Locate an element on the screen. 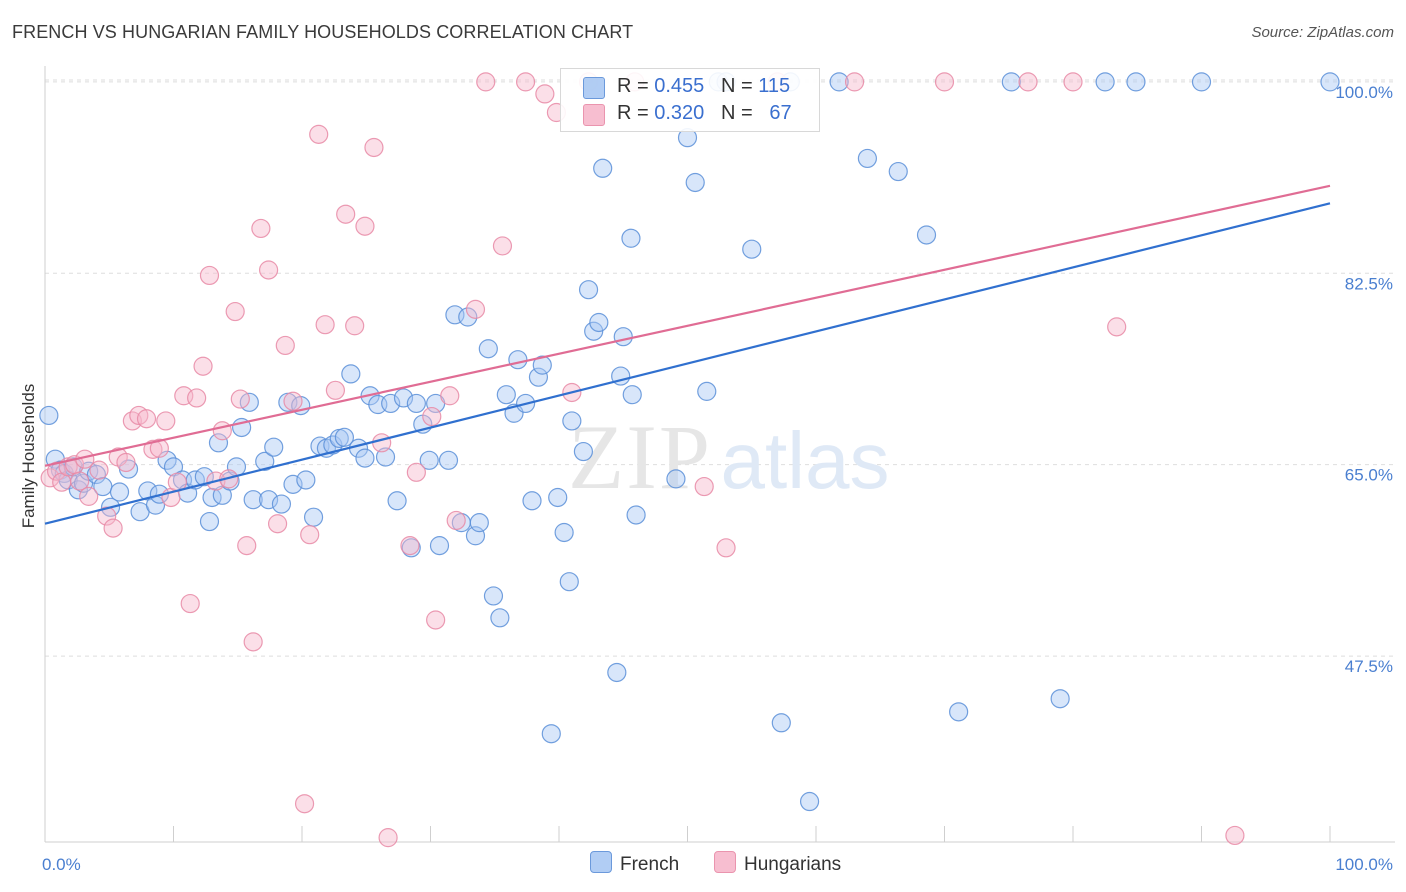 This screenshot has width=1406, height=892. bottom-legend-swatch-hungarians is located at coordinates (725, 862).